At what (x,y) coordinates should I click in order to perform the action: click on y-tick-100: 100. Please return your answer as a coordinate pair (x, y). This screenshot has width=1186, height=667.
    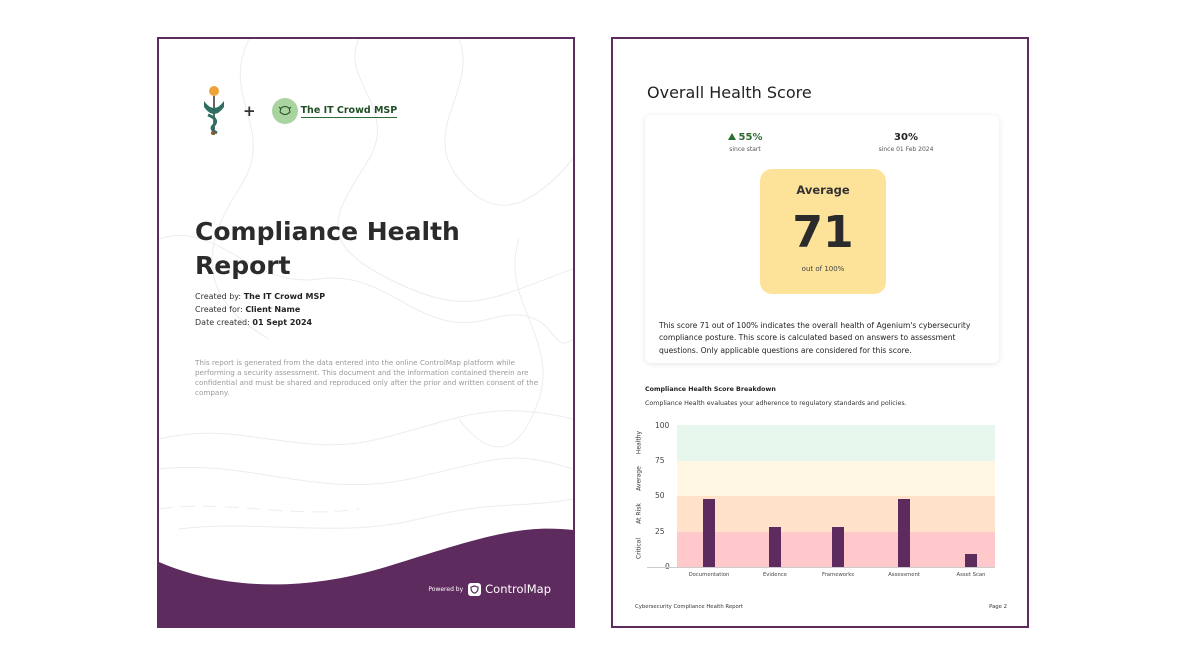
    Looking at the image, I should click on (662, 425).